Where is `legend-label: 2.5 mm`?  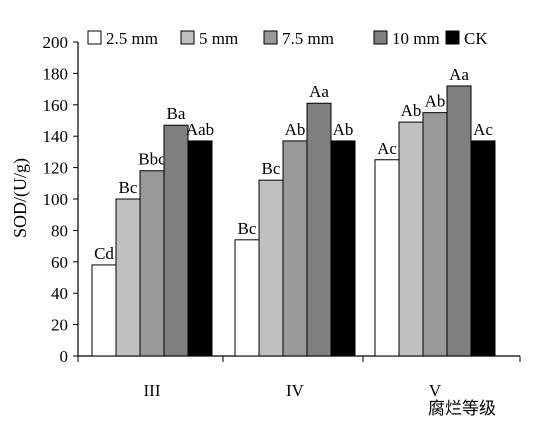 legend-label: 2.5 mm is located at coordinates (132, 38).